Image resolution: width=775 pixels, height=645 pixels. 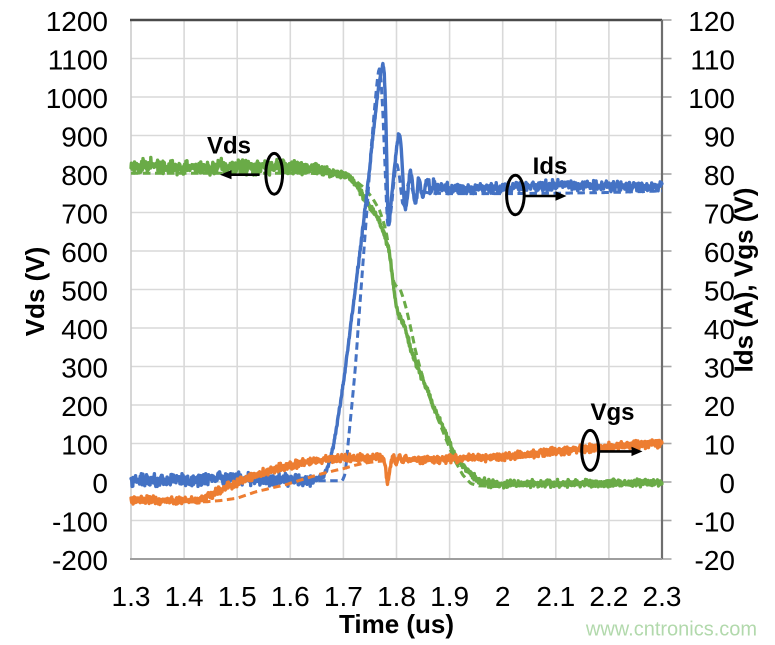 I want to click on svg-text: 2, so click(x=503, y=596).